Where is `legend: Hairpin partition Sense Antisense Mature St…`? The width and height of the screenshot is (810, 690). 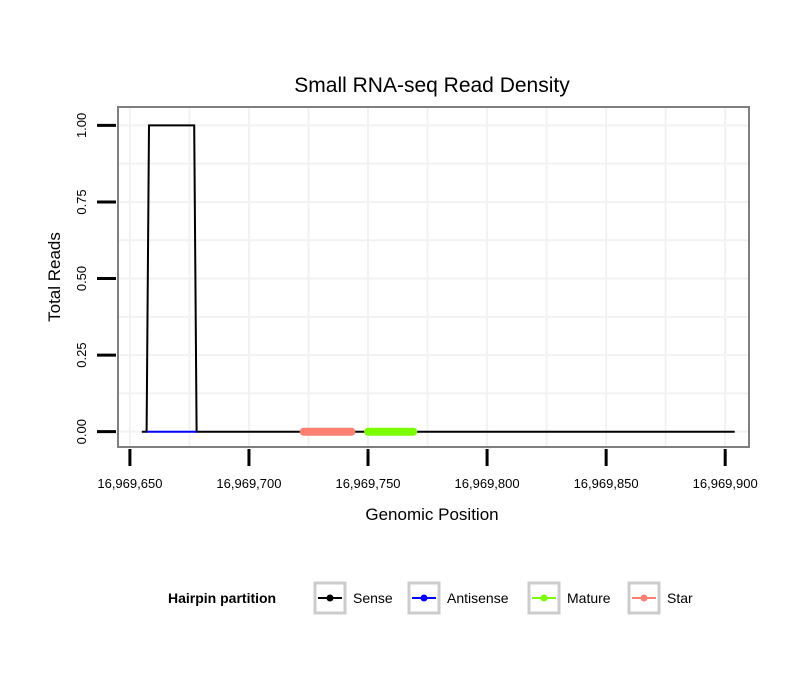 legend: Hairpin partition Sense Antisense Mature St… is located at coordinates (430, 598).